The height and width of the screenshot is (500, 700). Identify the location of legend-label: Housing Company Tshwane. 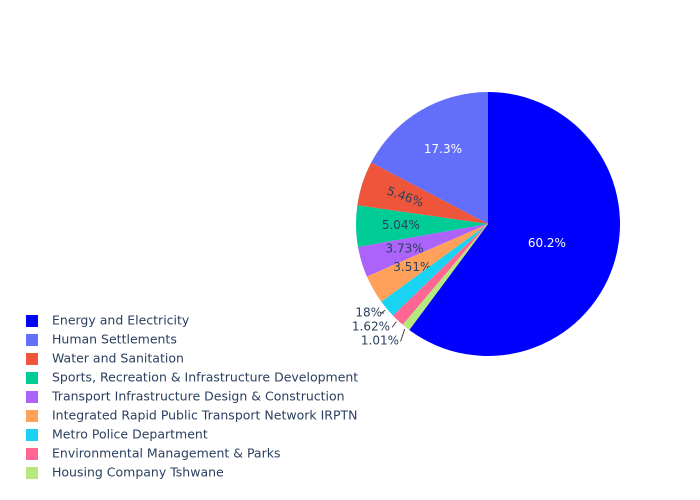
(138, 472).